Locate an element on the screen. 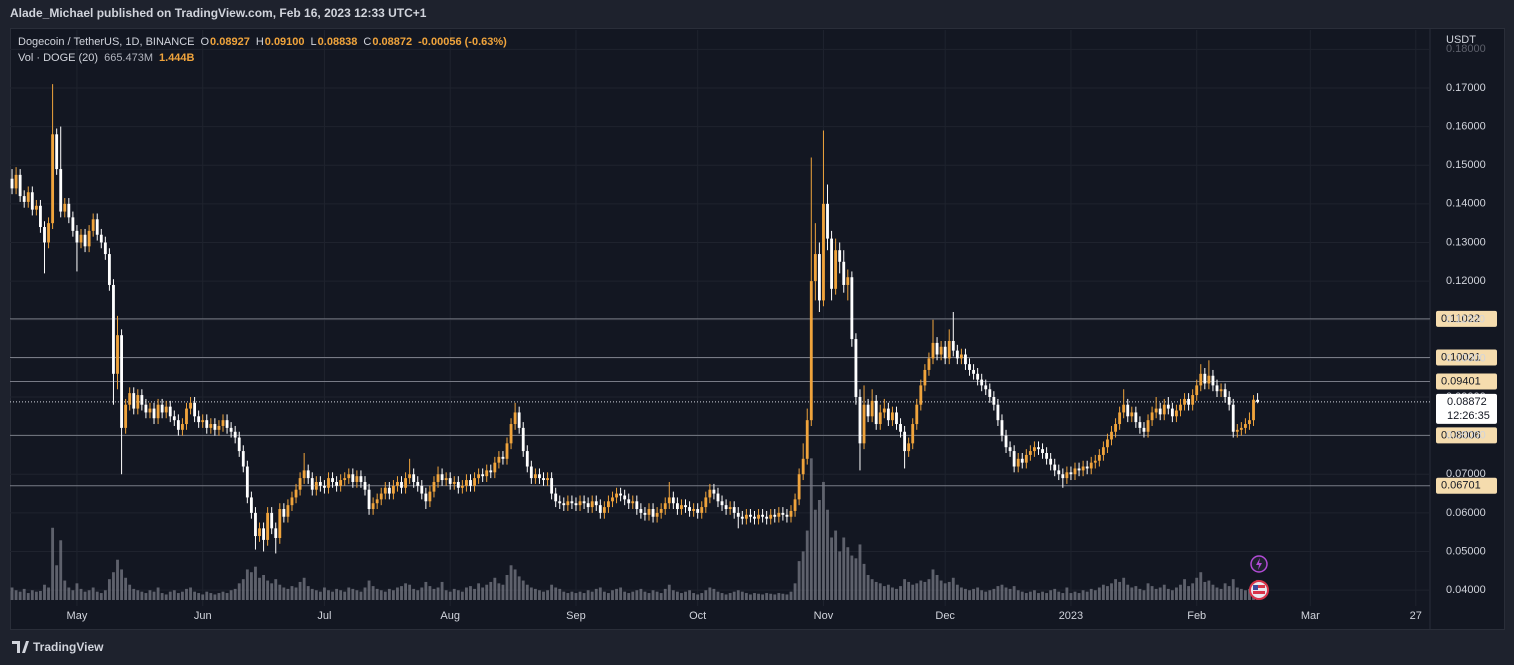 Image resolution: width=1514 pixels, height=665 pixels. x-tick-label: Mar is located at coordinates (1310, 616).